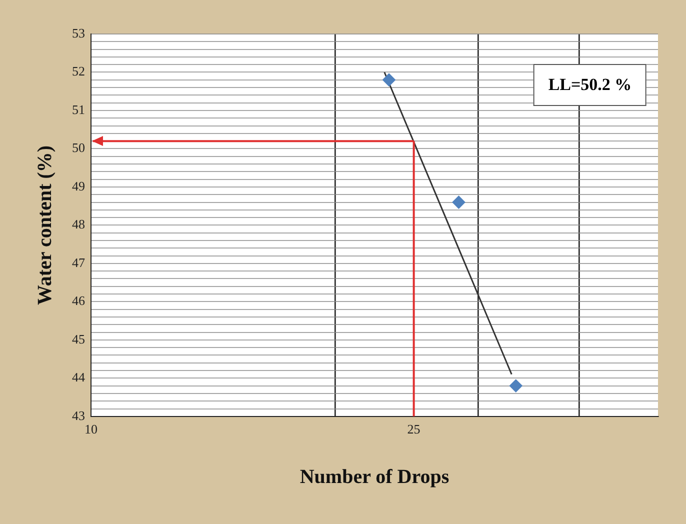 The image size is (686, 524). I want to click on y-tick-label: 43, so click(78, 415).